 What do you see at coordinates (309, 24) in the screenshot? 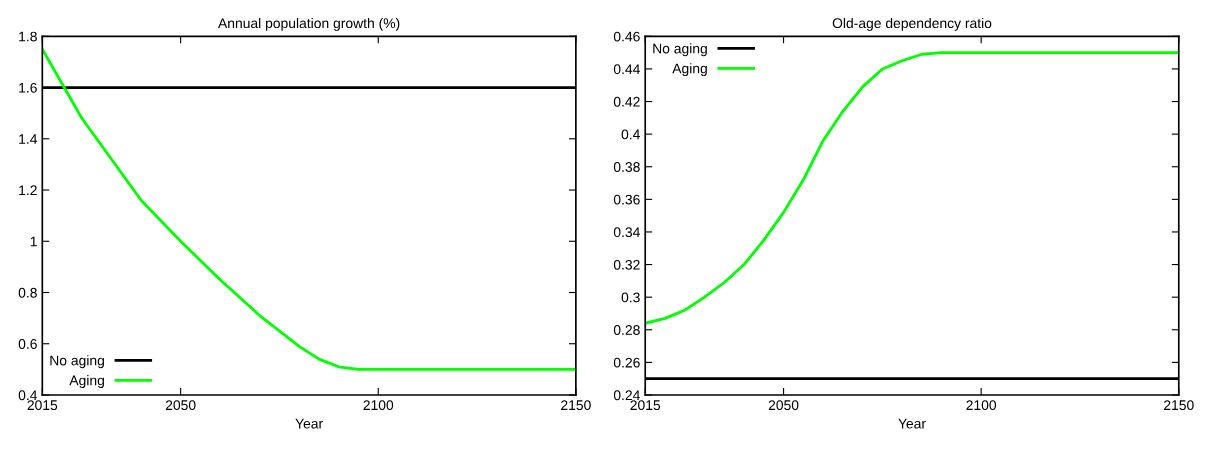
I see `chart-title: Annual population growth (%)` at bounding box center [309, 24].